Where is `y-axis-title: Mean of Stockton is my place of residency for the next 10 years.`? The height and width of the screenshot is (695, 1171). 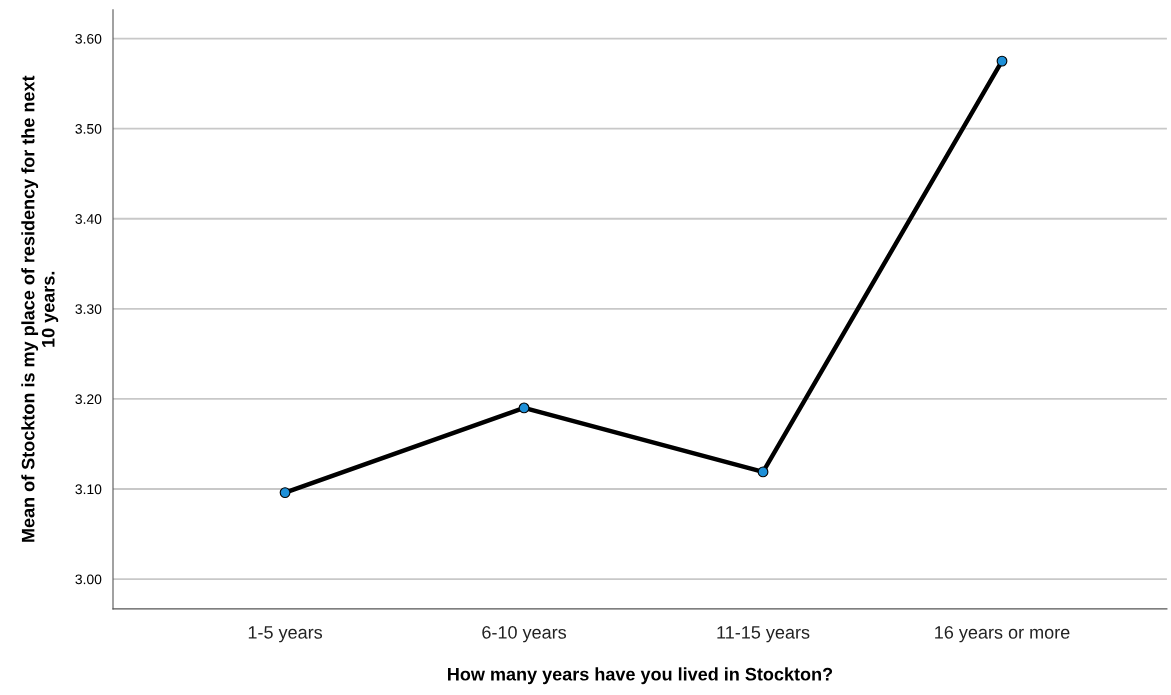 y-axis-title: Mean of Stockton is my place of residency for the next 10 years. is located at coordinates (40, 308).